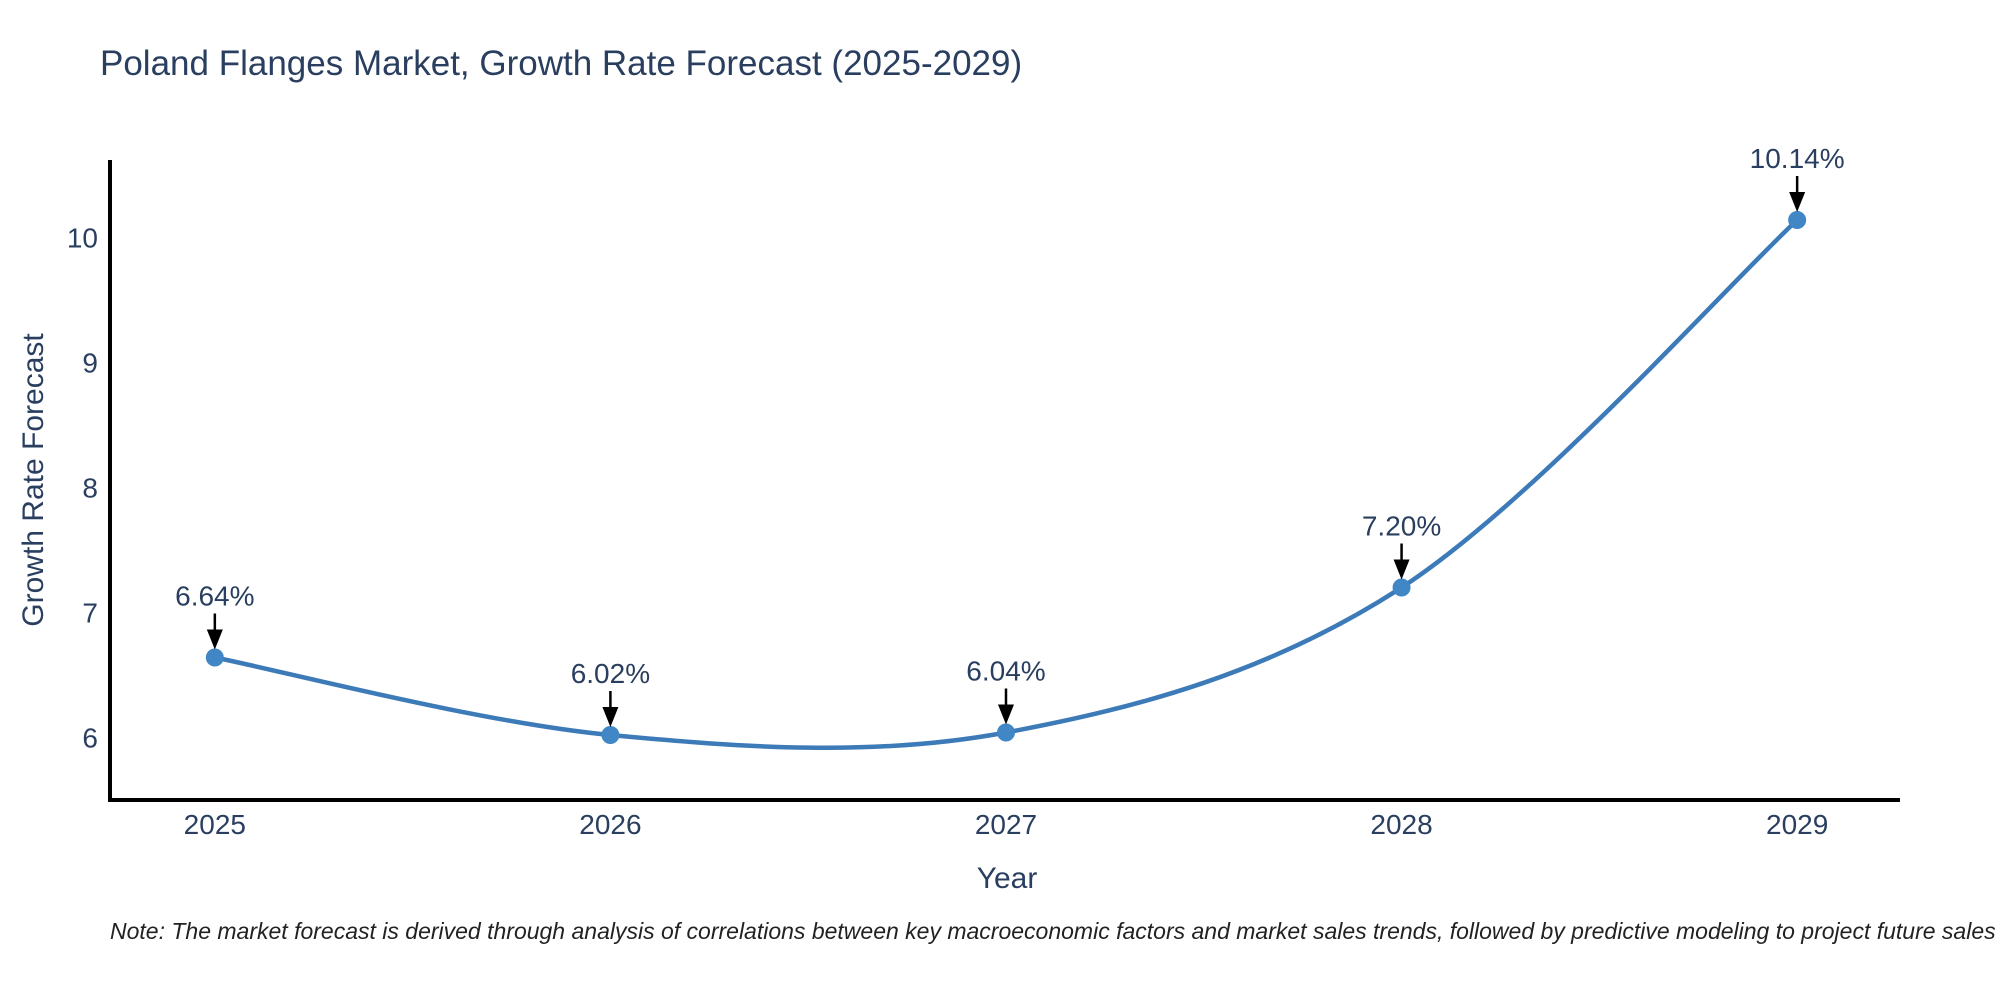  What do you see at coordinates (1401, 824) in the screenshot?
I see `x-tick-label: 2028` at bounding box center [1401, 824].